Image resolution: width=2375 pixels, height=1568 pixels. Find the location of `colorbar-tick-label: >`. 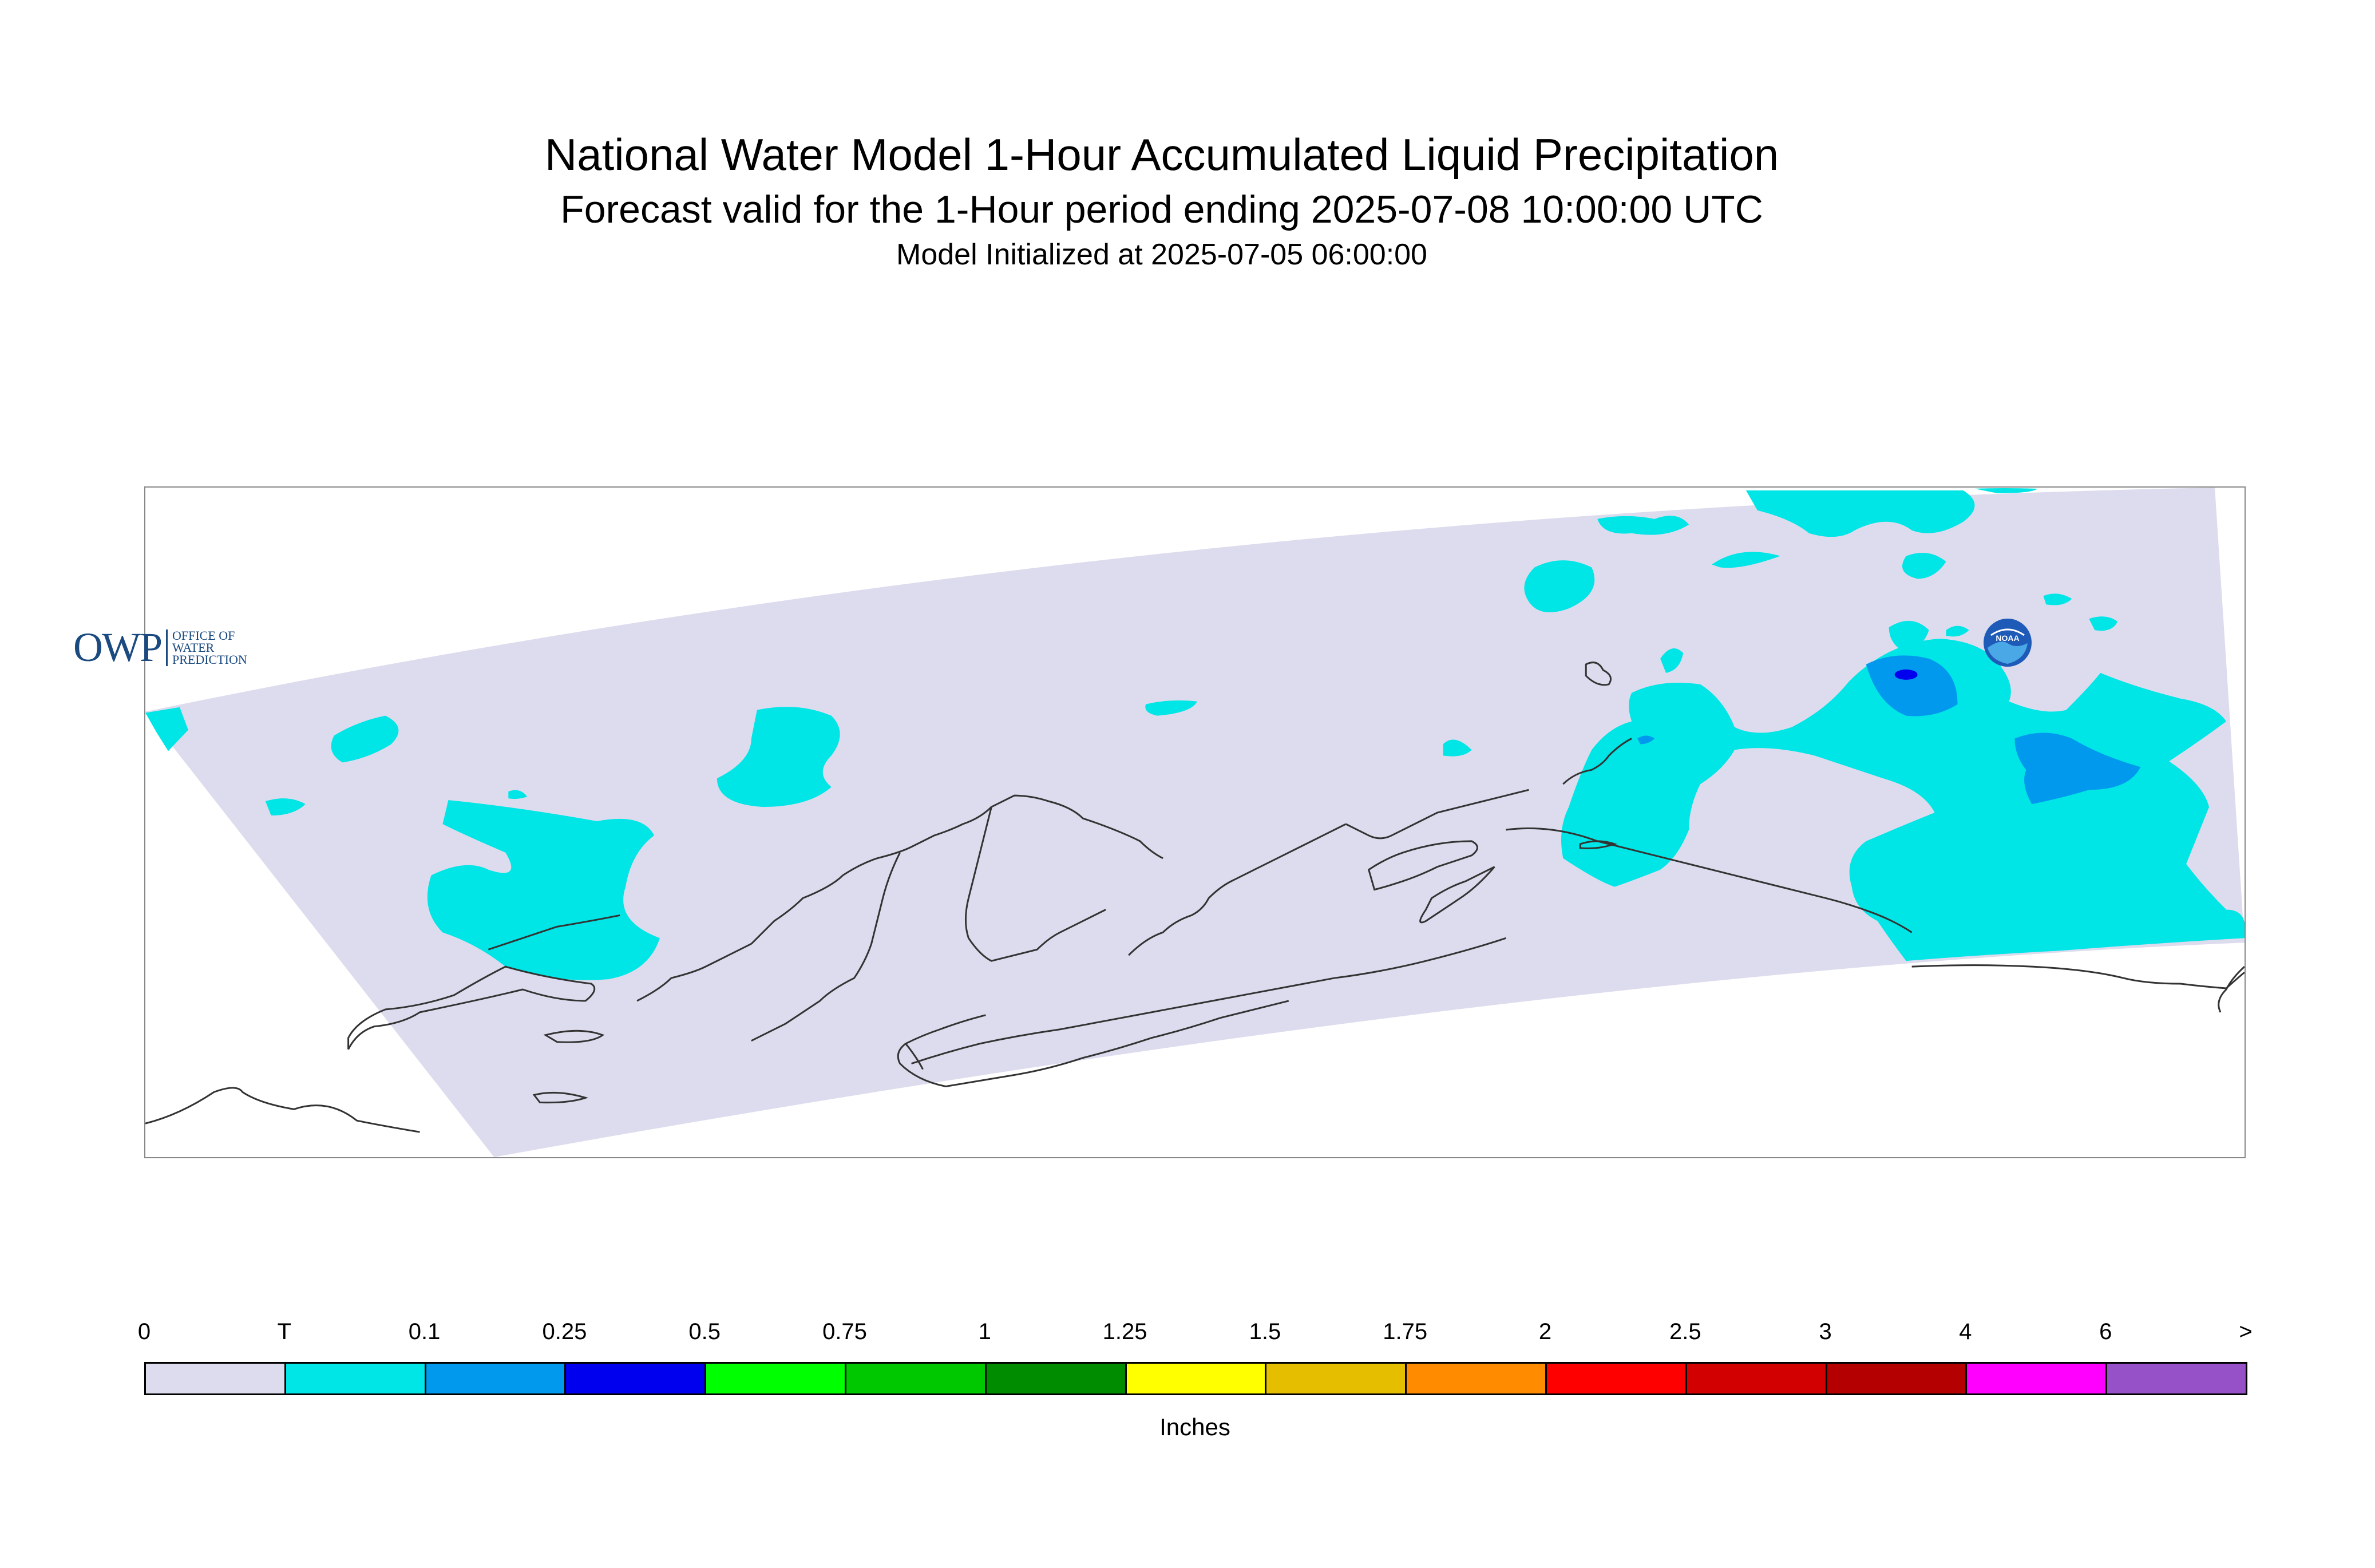

colorbar-tick-label: > is located at coordinates (2246, 1331).